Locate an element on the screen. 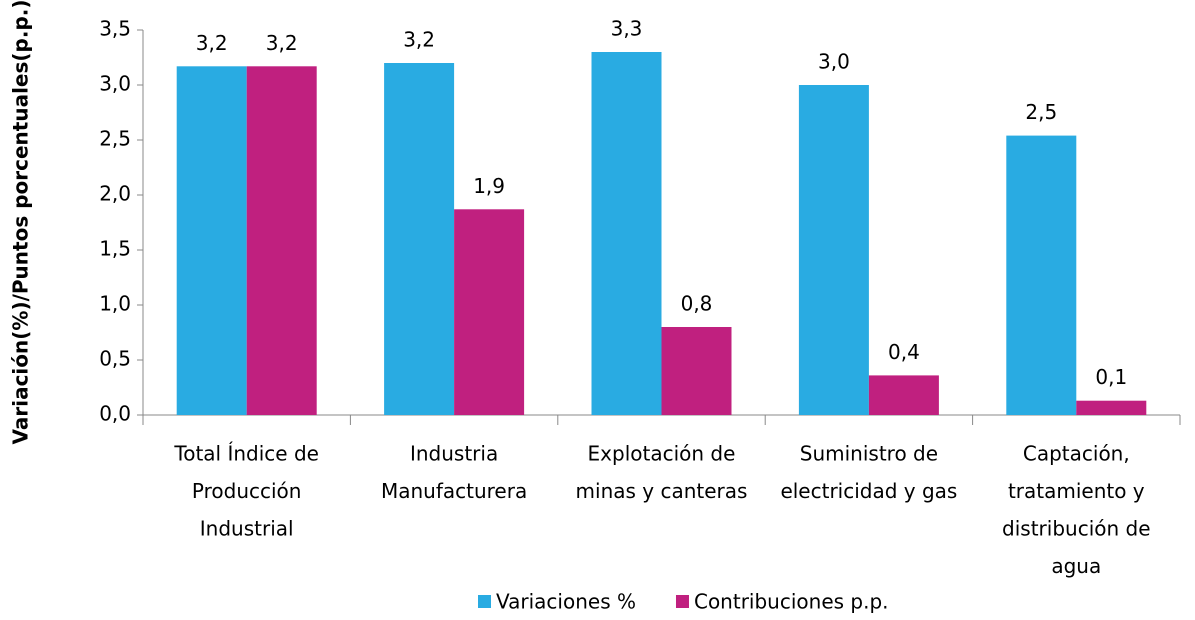 The width and height of the screenshot is (1195, 620). y-tick-label: 1,5 is located at coordinates (115, 249).